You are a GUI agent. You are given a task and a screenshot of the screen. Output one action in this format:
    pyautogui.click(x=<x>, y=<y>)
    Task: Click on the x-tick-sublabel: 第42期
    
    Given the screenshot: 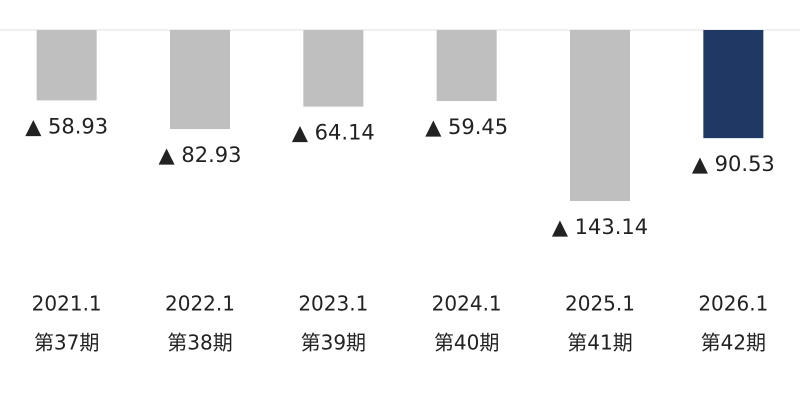 What is the action you would take?
    pyautogui.click(x=733, y=343)
    